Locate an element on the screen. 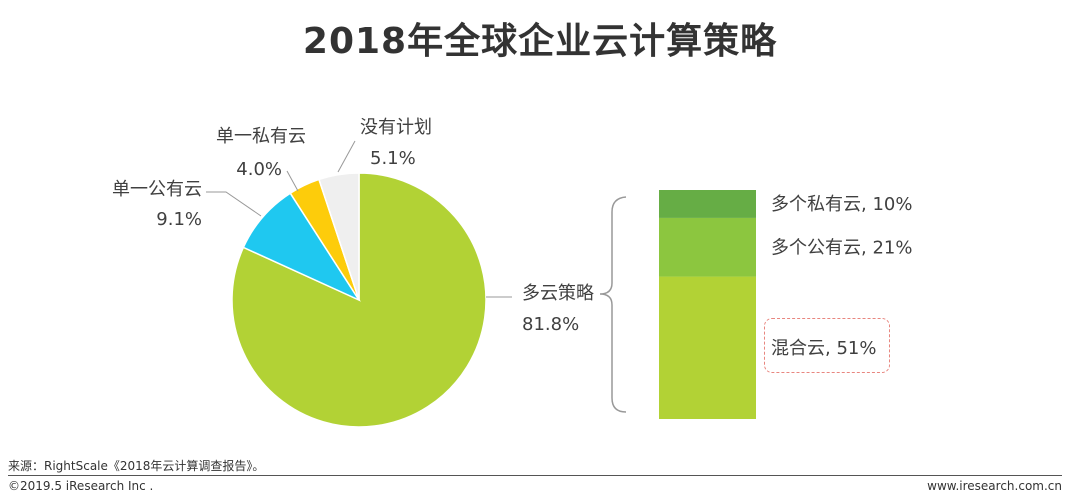 The height and width of the screenshot is (502, 1080). bar-label-2: 多个私有云, 10% is located at coordinates (841, 204).